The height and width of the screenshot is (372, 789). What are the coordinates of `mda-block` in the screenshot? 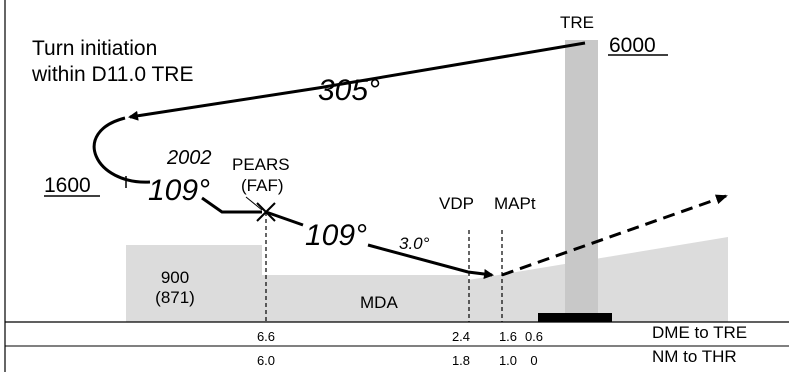 It's located at (365, 298).